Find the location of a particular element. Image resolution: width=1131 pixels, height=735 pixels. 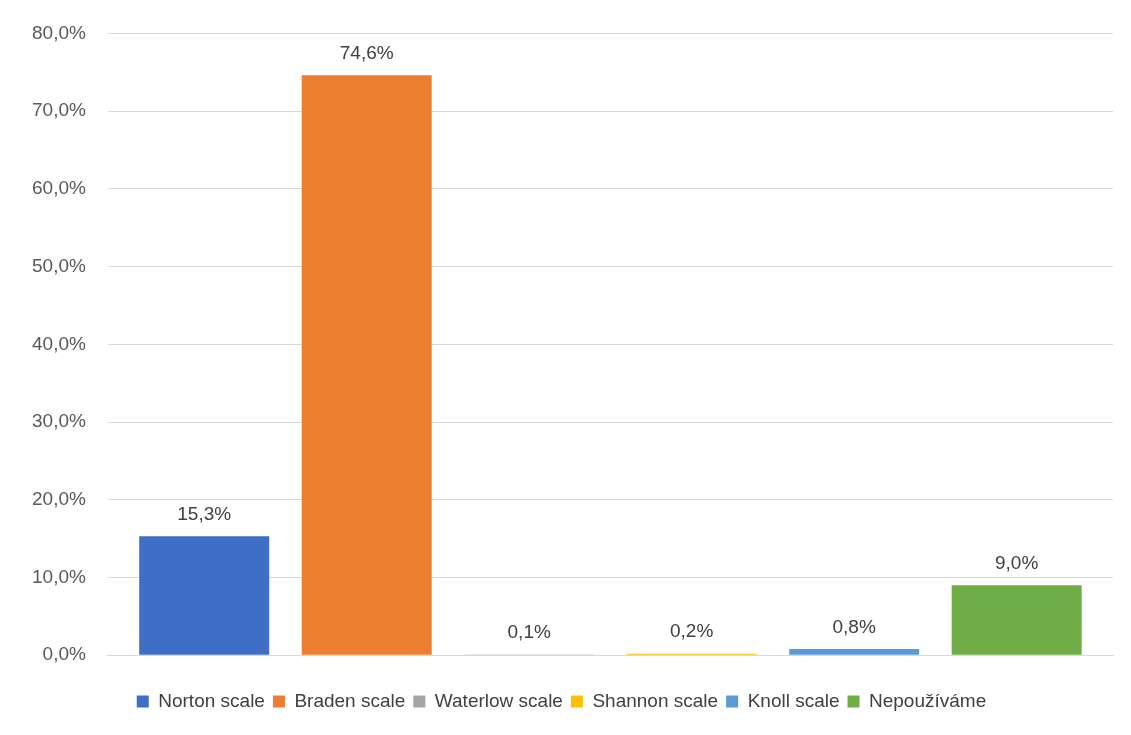

y-tick-label: 20,0% is located at coordinates (59, 498).